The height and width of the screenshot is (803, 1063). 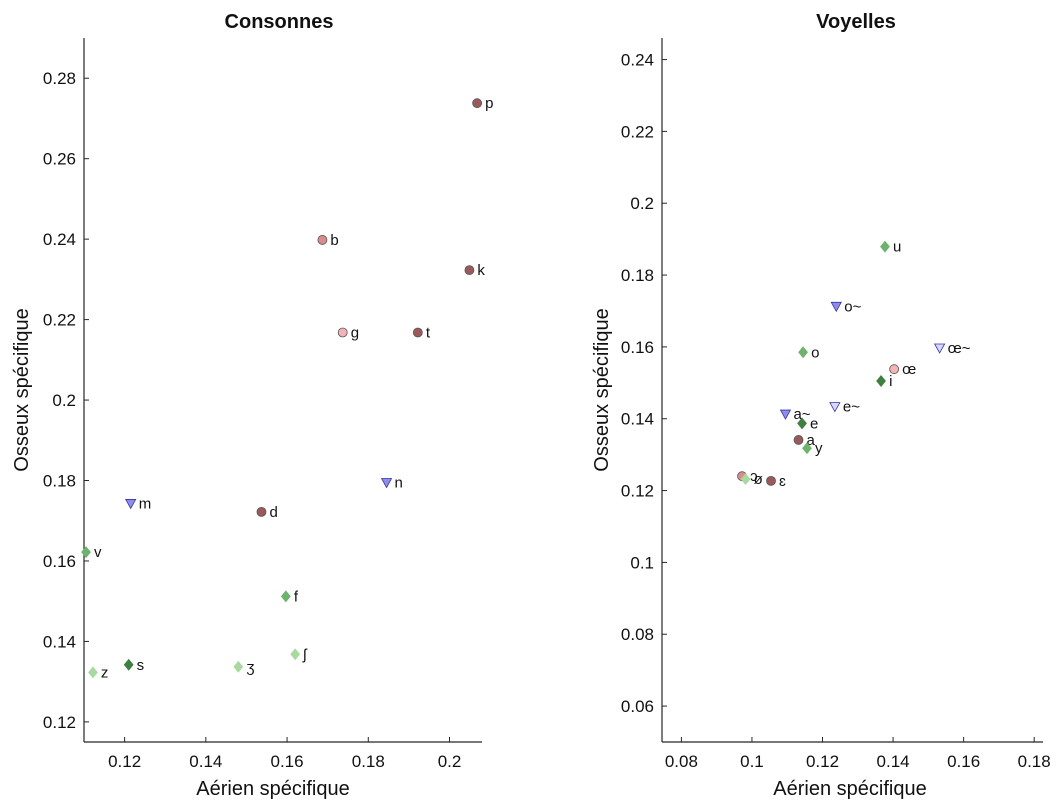 I want to click on data-point: a, so click(x=804, y=440).